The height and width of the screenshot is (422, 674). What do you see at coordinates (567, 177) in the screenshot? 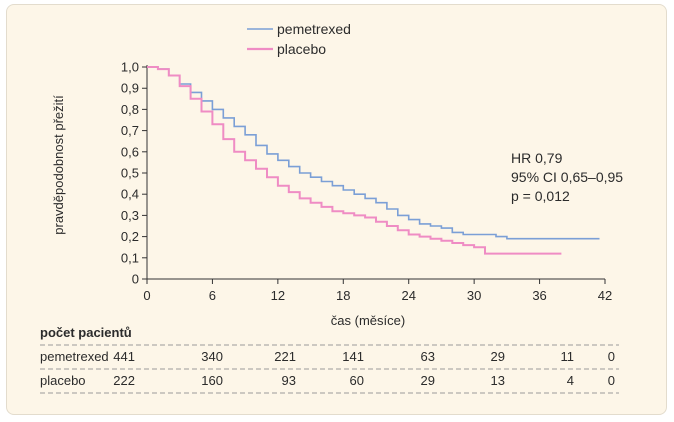
I see `stat-annotation: 95% CI 0,65–0,95` at bounding box center [567, 177].